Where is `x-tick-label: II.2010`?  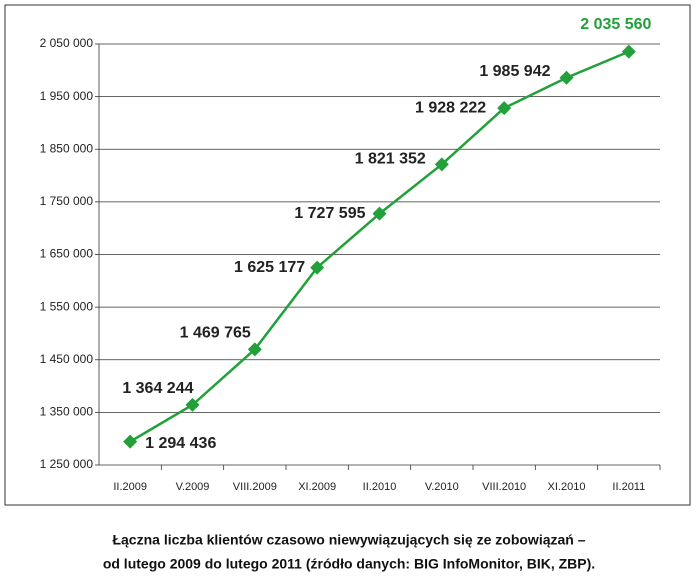
x-tick-label: II.2010 is located at coordinates (380, 487).